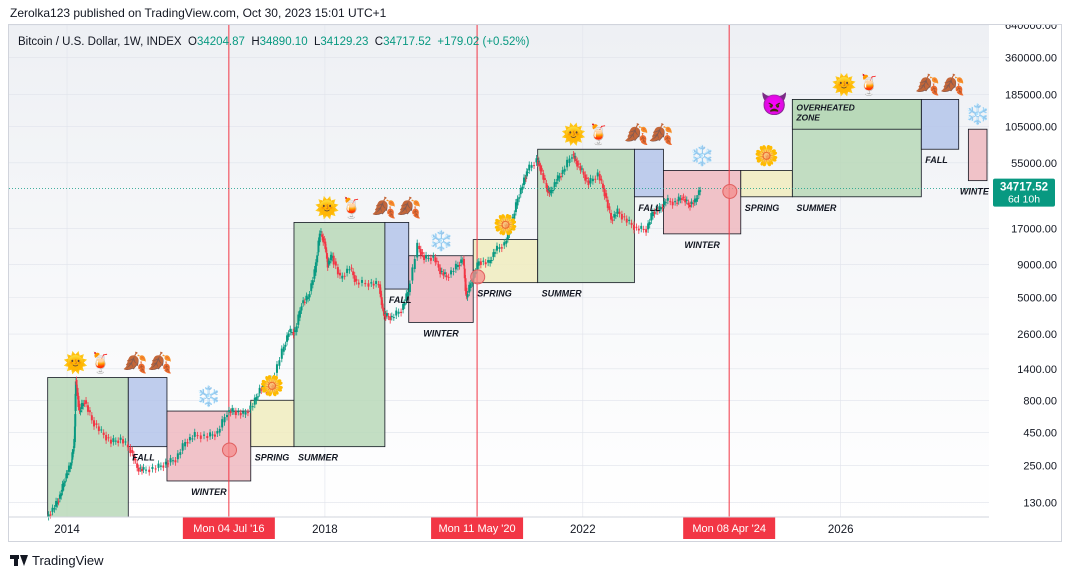  Describe the element at coordinates (586, 216) in the screenshot. I see `zone-summer` at that location.